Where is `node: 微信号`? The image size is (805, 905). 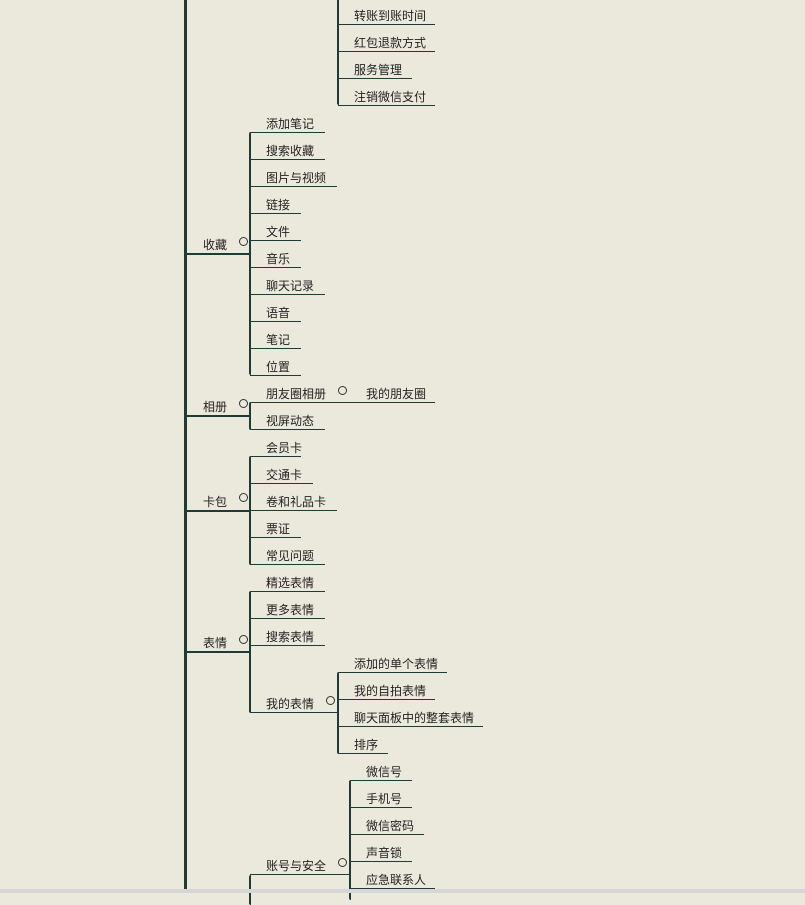 node: 微信号 is located at coordinates (381, 772).